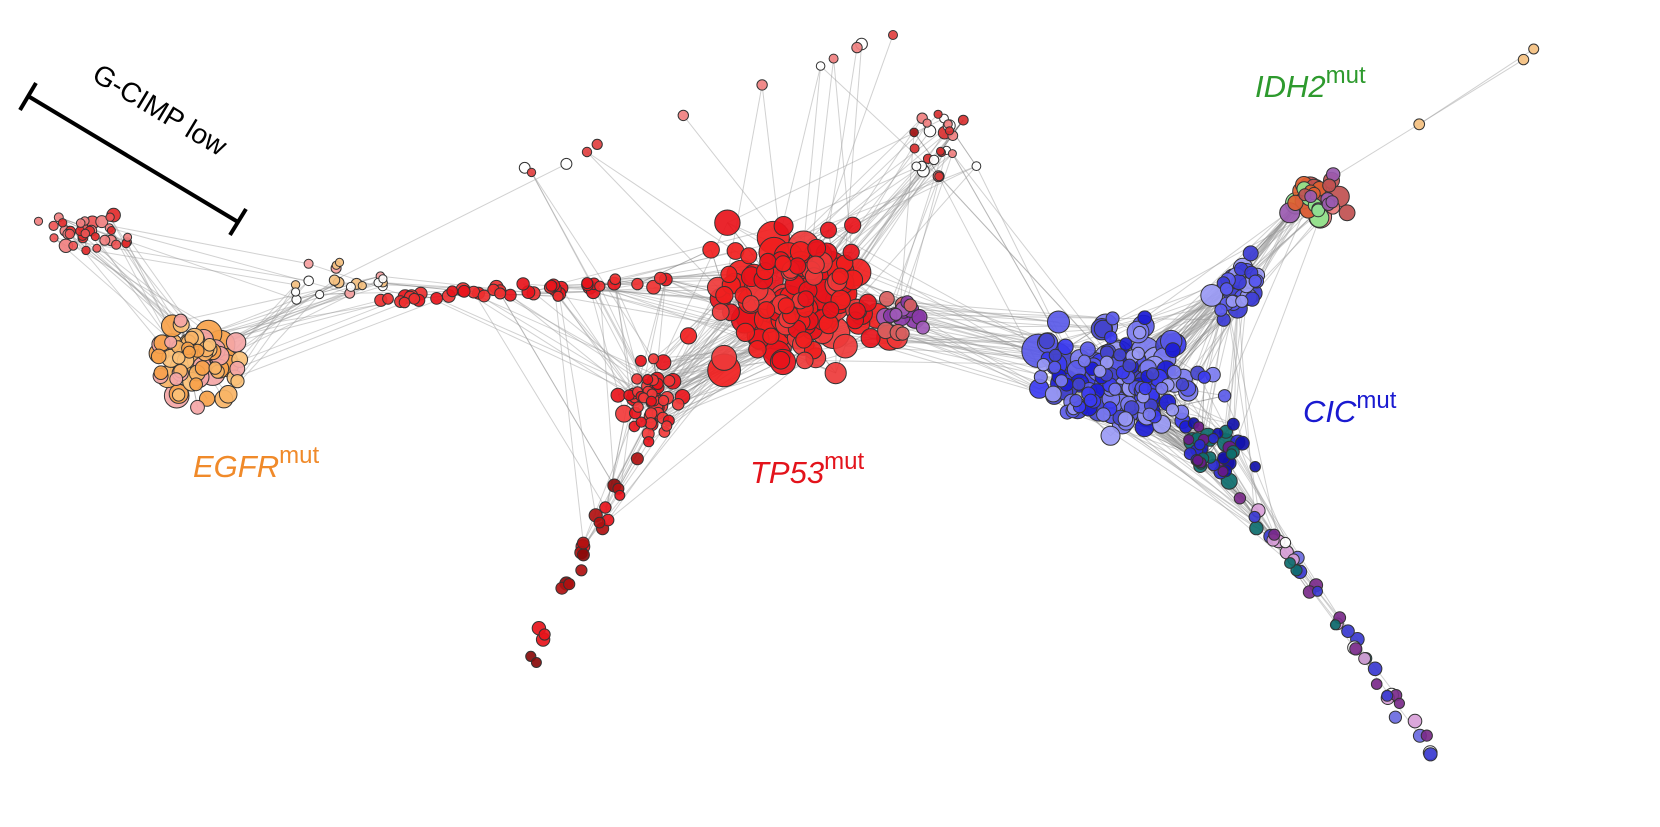 This screenshot has height=827, width=1660. What do you see at coordinates (236, 466) in the screenshot?
I see `gene: EGFR` at bounding box center [236, 466].